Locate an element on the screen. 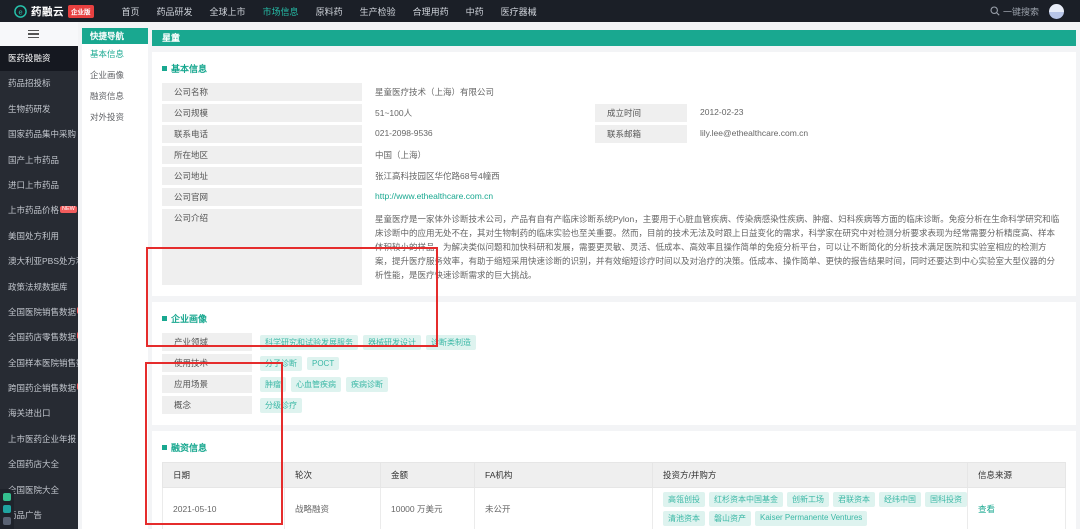 The height and width of the screenshot is (529, 1080). investor-tag: Kaiser Permanente Ventures is located at coordinates (811, 519).